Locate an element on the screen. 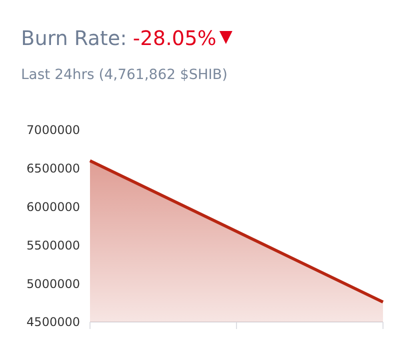  y-tick-label: 5000000 is located at coordinates (53, 283).